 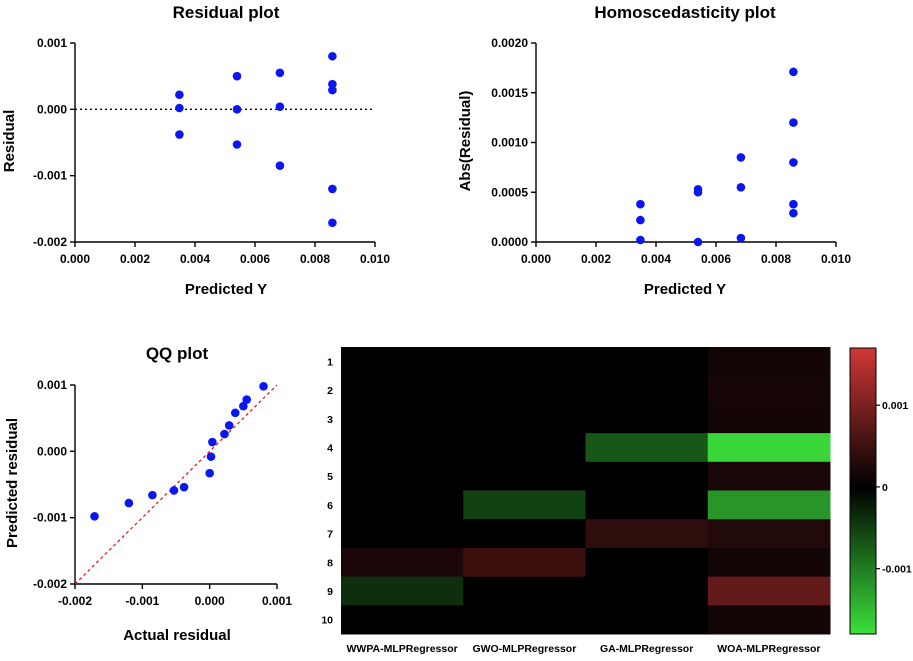 What do you see at coordinates (509, 143) in the screenshot?
I see `homoscedasticity-plot-y-tick-label: 0.0010` at bounding box center [509, 143].